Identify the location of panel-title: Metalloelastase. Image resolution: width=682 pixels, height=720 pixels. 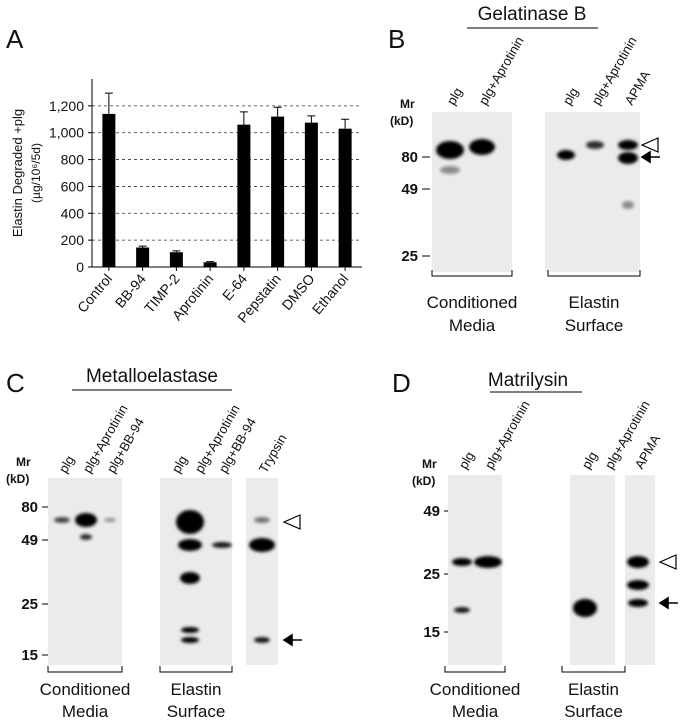
(152, 376).